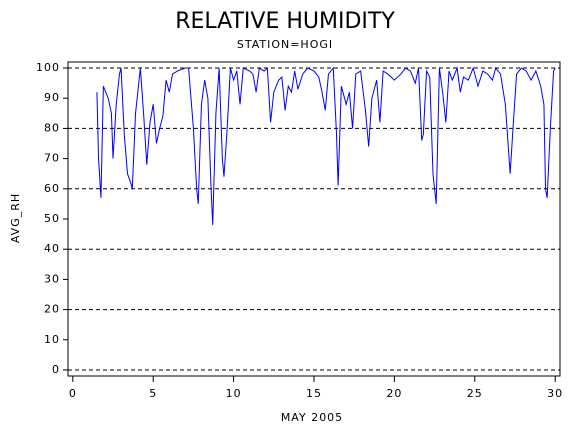 The height and width of the screenshot is (430, 570). I want to click on y-tick-label: 0, so click(56, 369).